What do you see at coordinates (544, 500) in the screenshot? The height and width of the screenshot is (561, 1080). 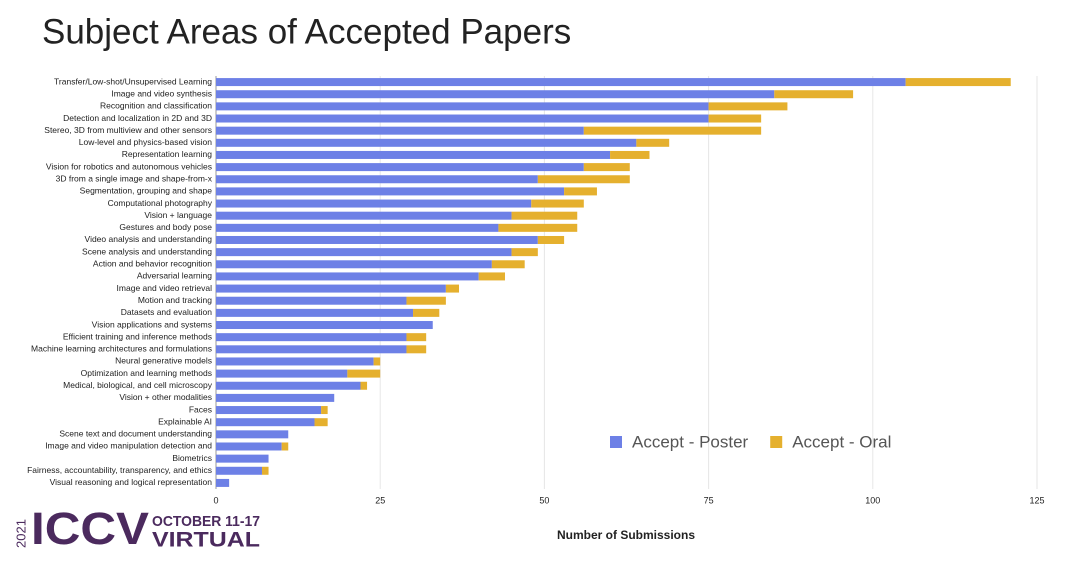 I see `x-tick-label: 50` at bounding box center [544, 500].